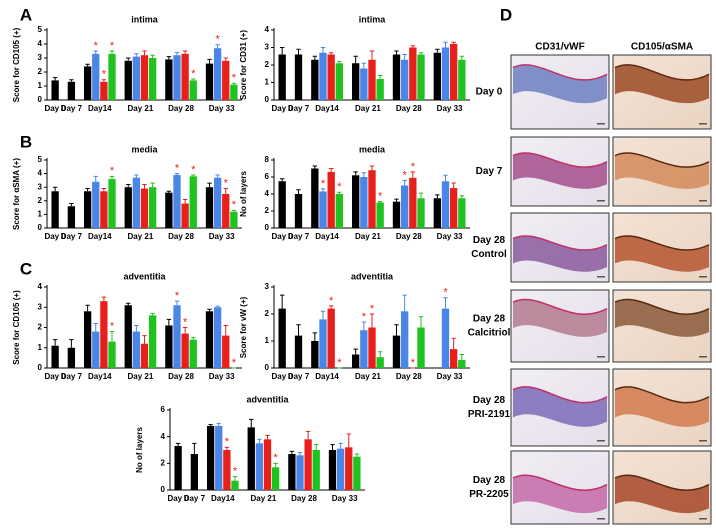 Image resolution: width=716 pixels, height=530 pixels. Describe the element at coordinates (40, 200) in the screenshot. I see `y-tick-label: 2` at that location.